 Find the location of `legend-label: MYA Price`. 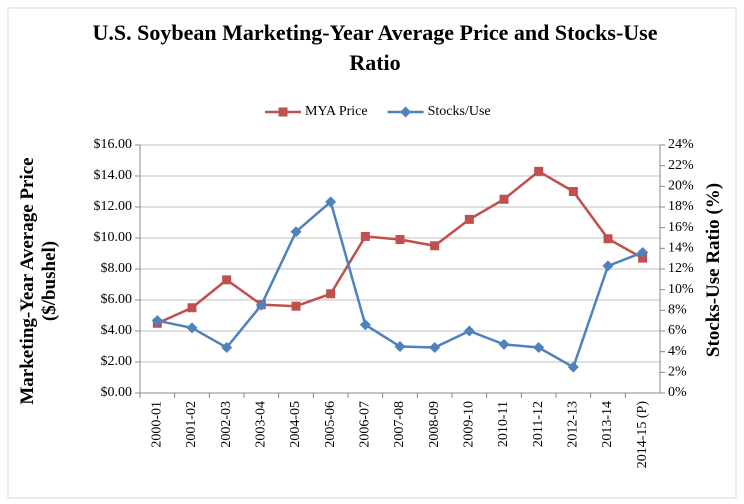

legend-label: MYA Price is located at coordinates (336, 111).